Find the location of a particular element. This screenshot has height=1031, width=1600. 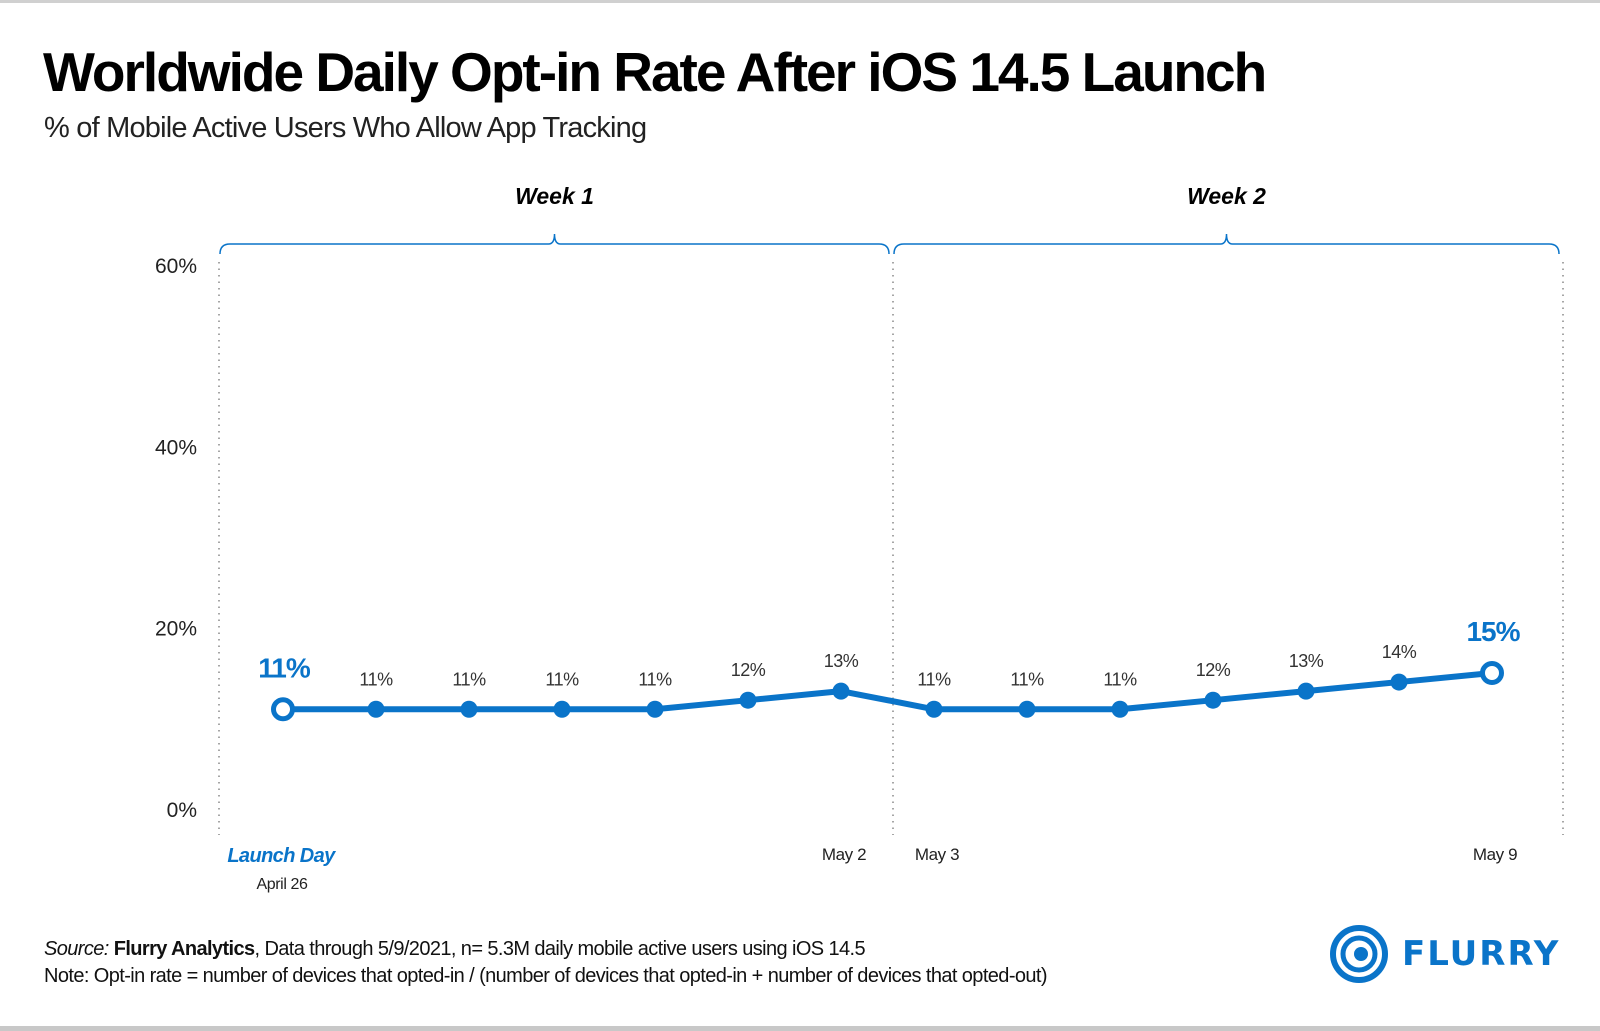

week-label: Week 2 is located at coordinates (1226, 196).